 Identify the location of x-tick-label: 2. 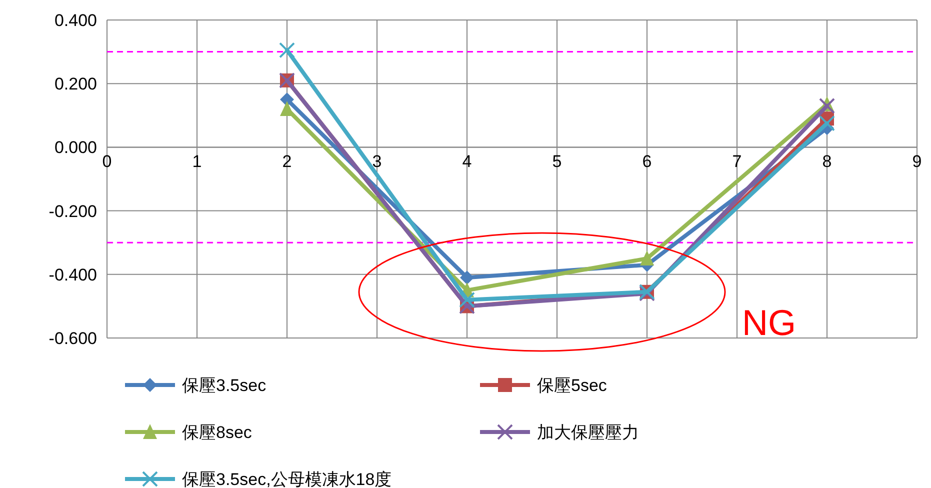
(287, 162).